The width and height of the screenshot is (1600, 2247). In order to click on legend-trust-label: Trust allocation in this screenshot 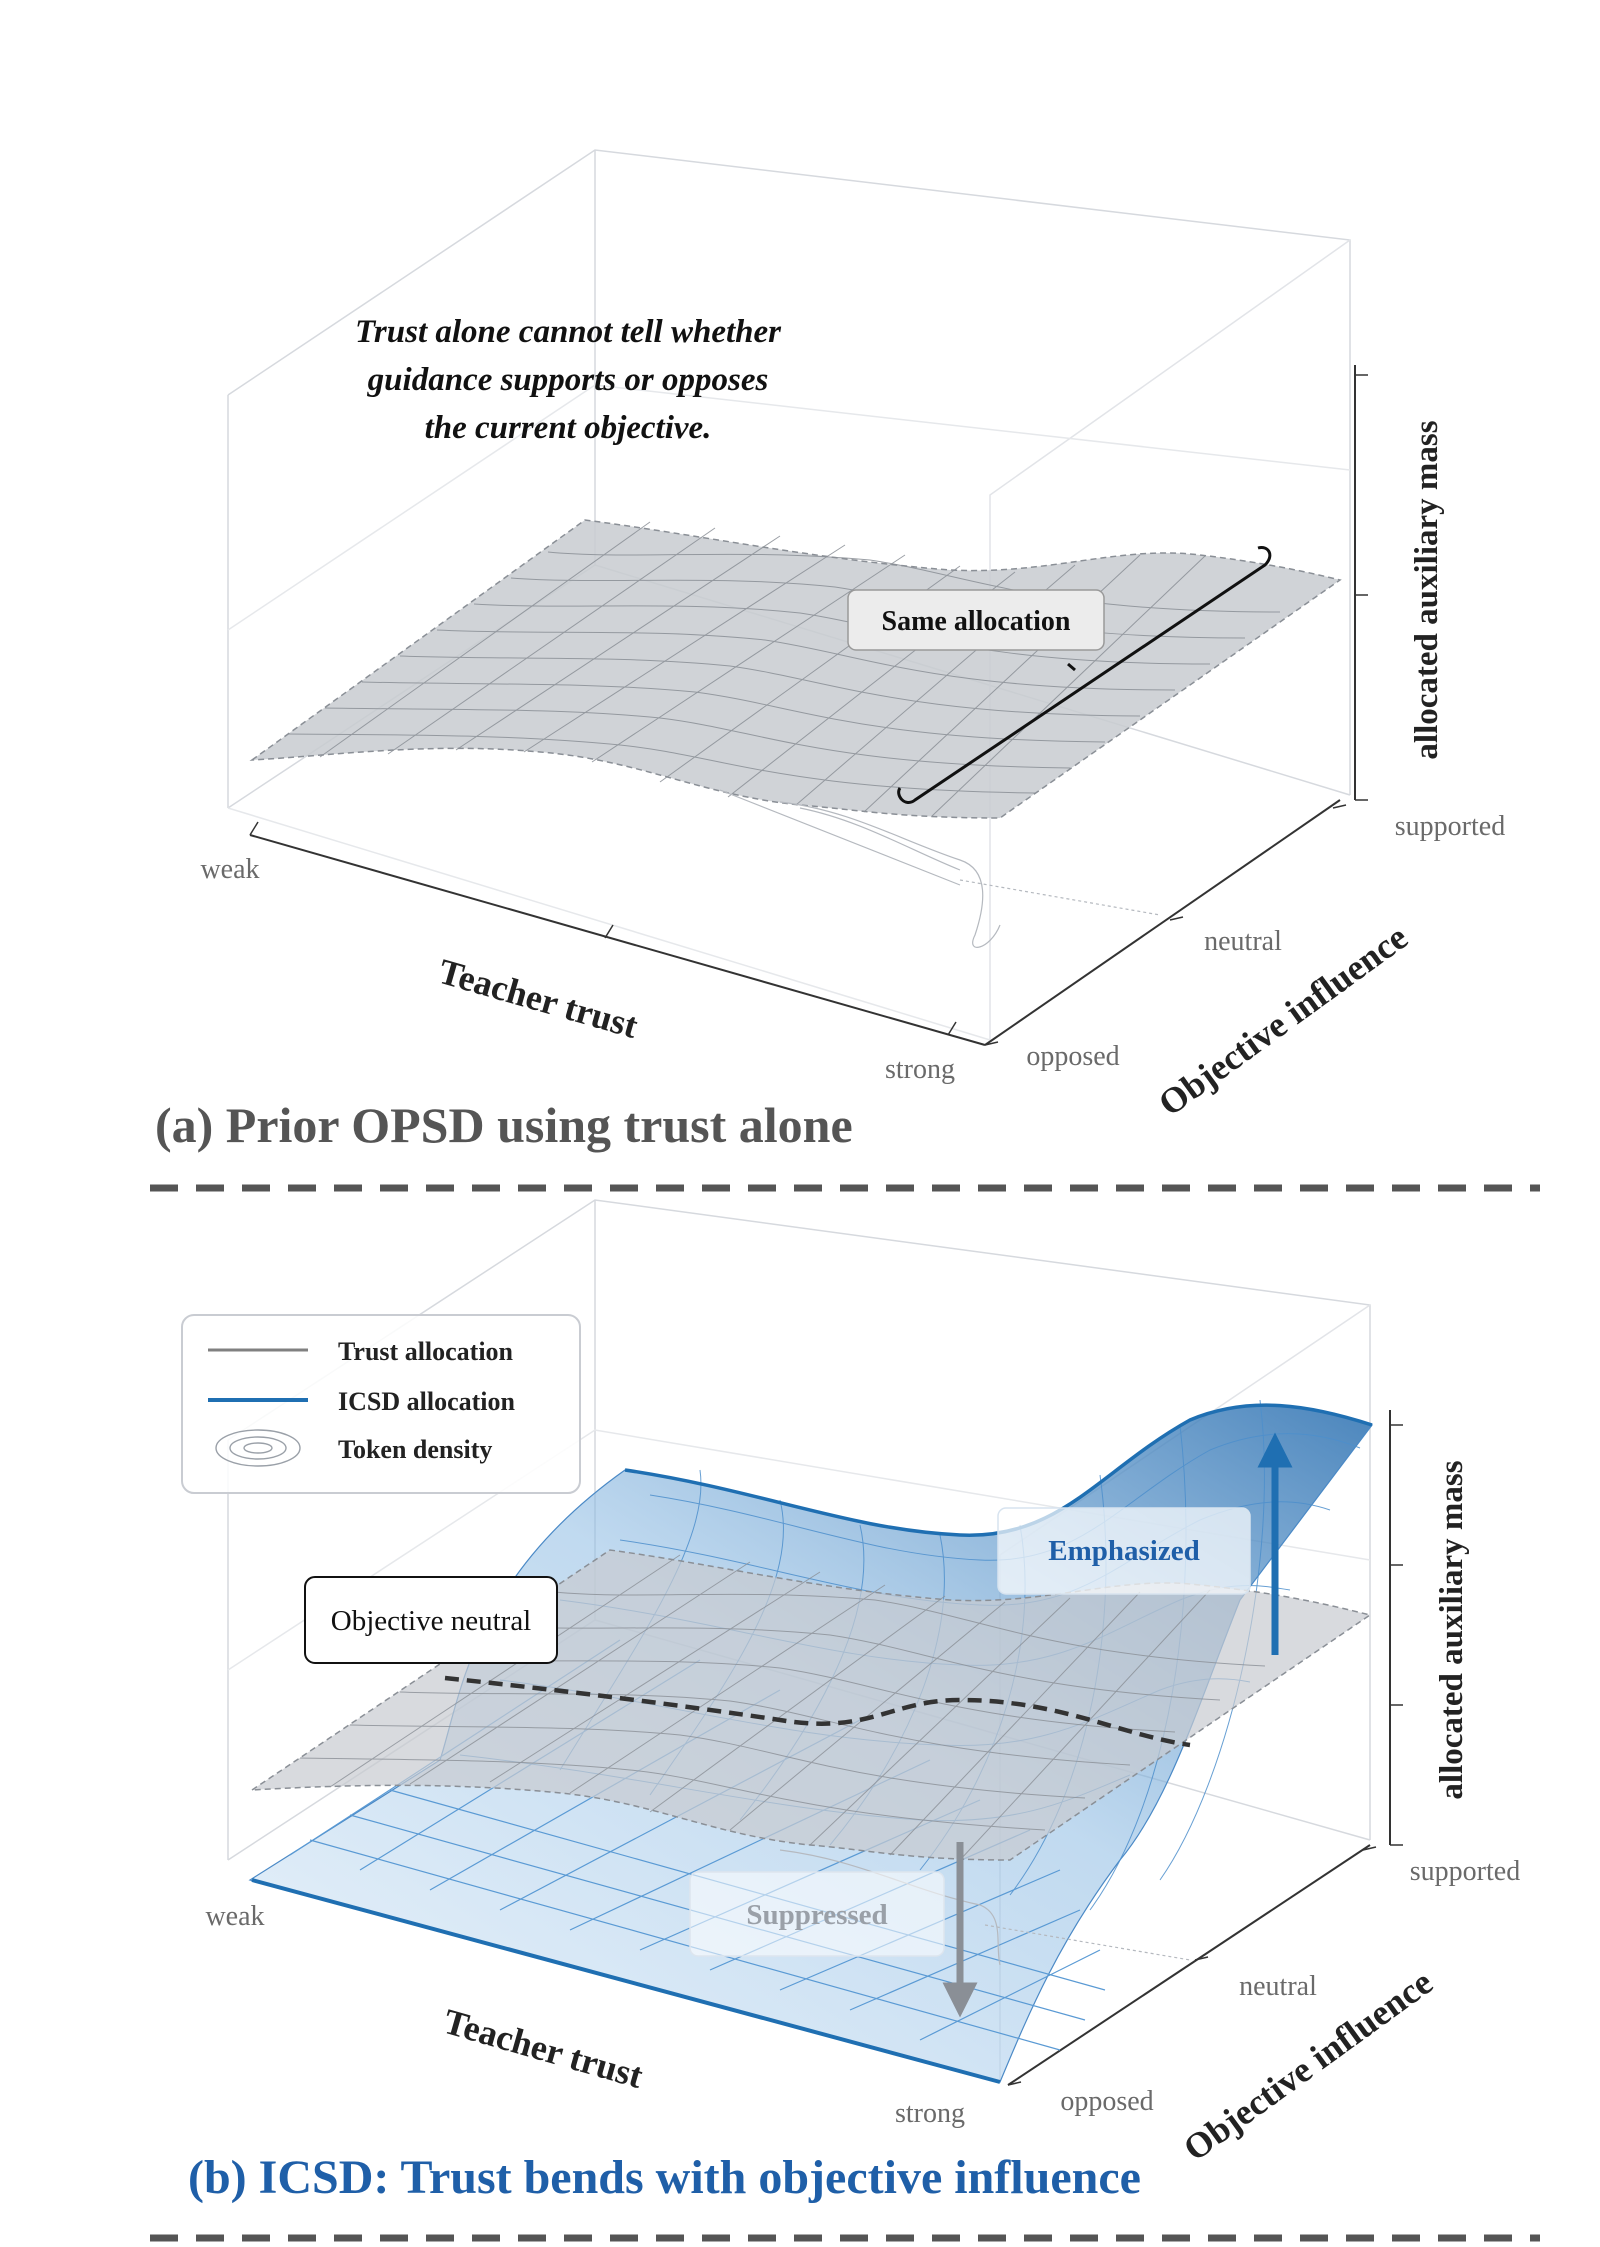, I will do `click(426, 1351)`.